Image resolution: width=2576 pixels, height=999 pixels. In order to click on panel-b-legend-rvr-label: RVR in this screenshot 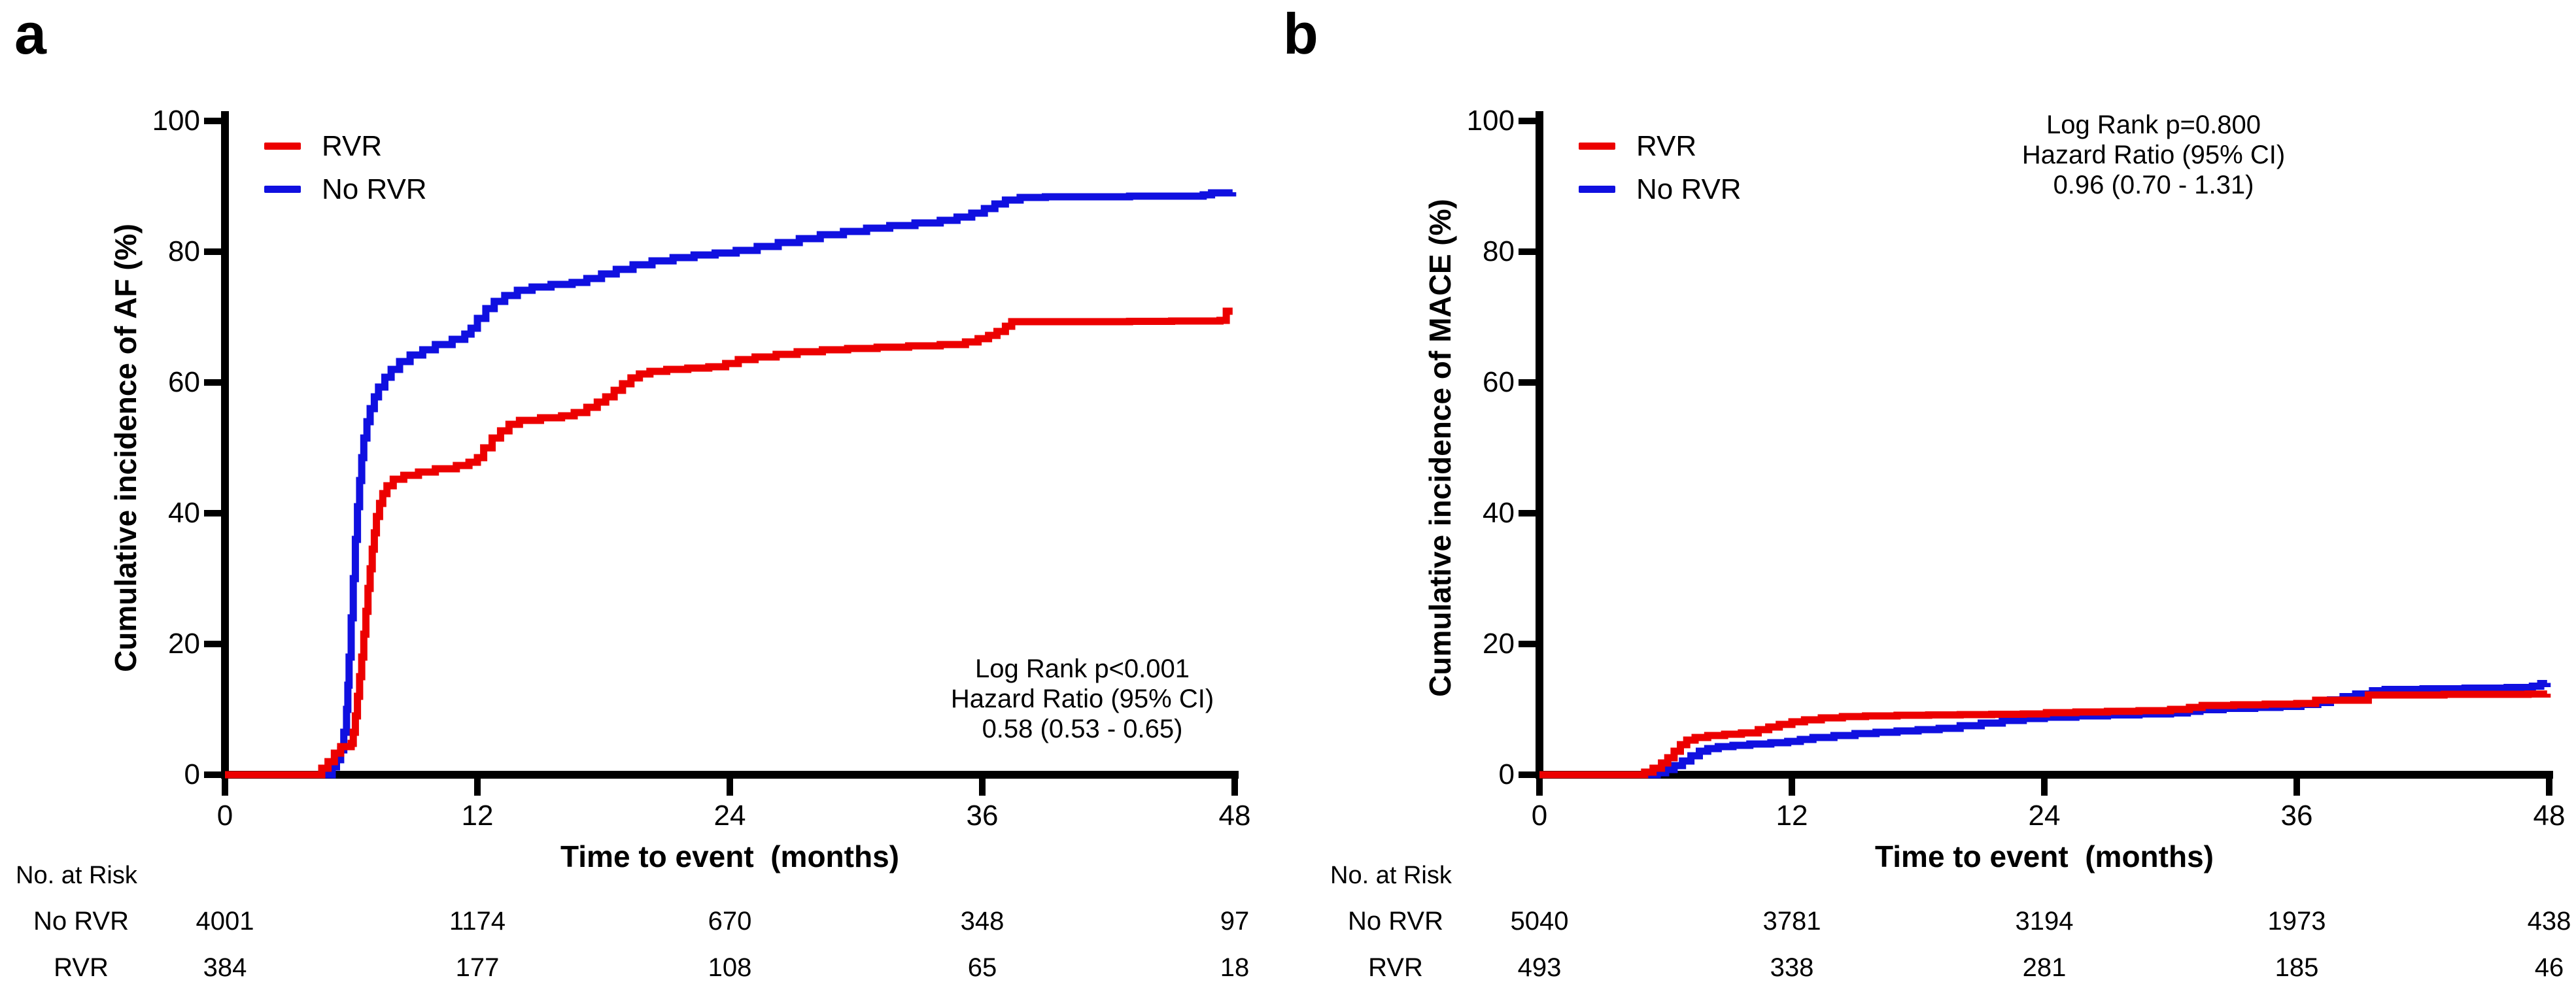, I will do `click(1666, 146)`.